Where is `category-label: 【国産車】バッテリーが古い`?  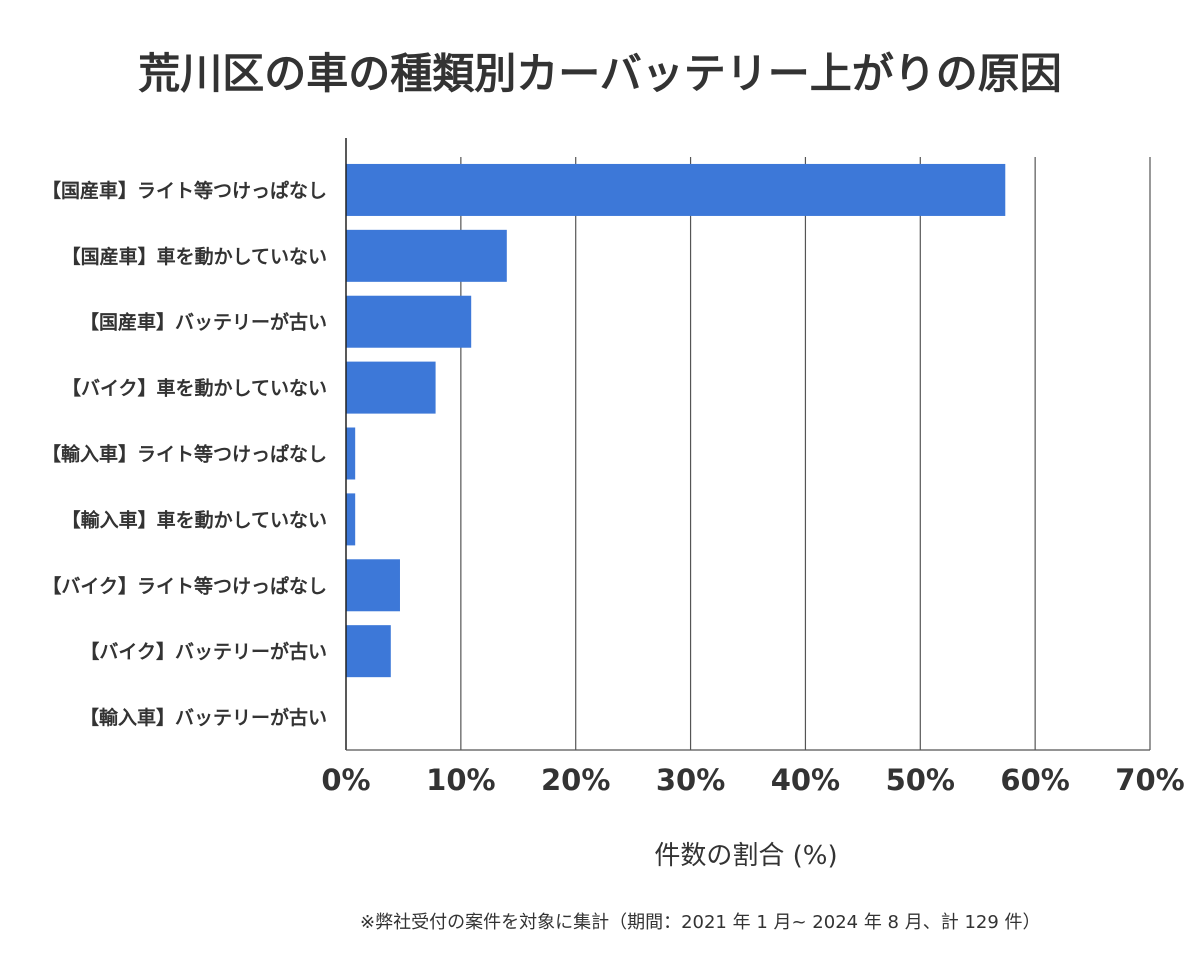 category-label: 【国産車】バッテリーが古い is located at coordinates (203, 322).